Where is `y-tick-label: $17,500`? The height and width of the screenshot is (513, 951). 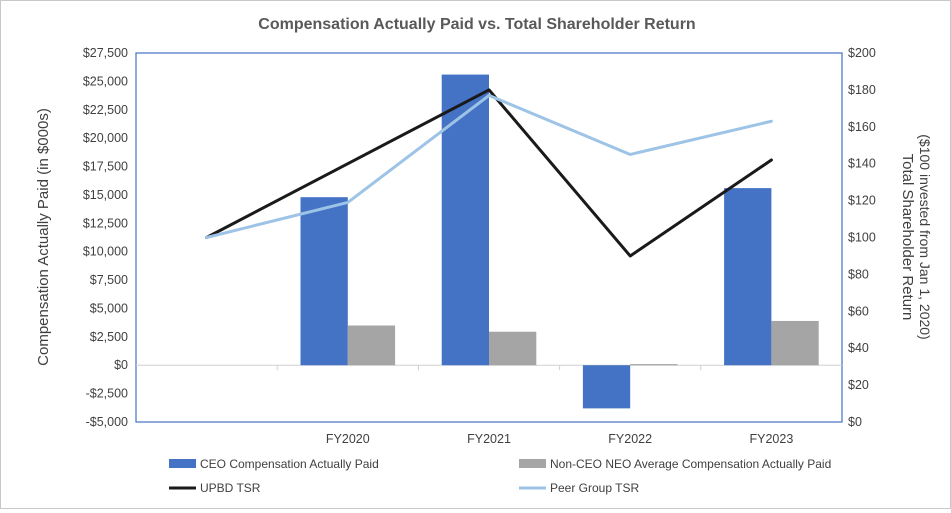
y-tick-label: $17,500 is located at coordinates (105, 167).